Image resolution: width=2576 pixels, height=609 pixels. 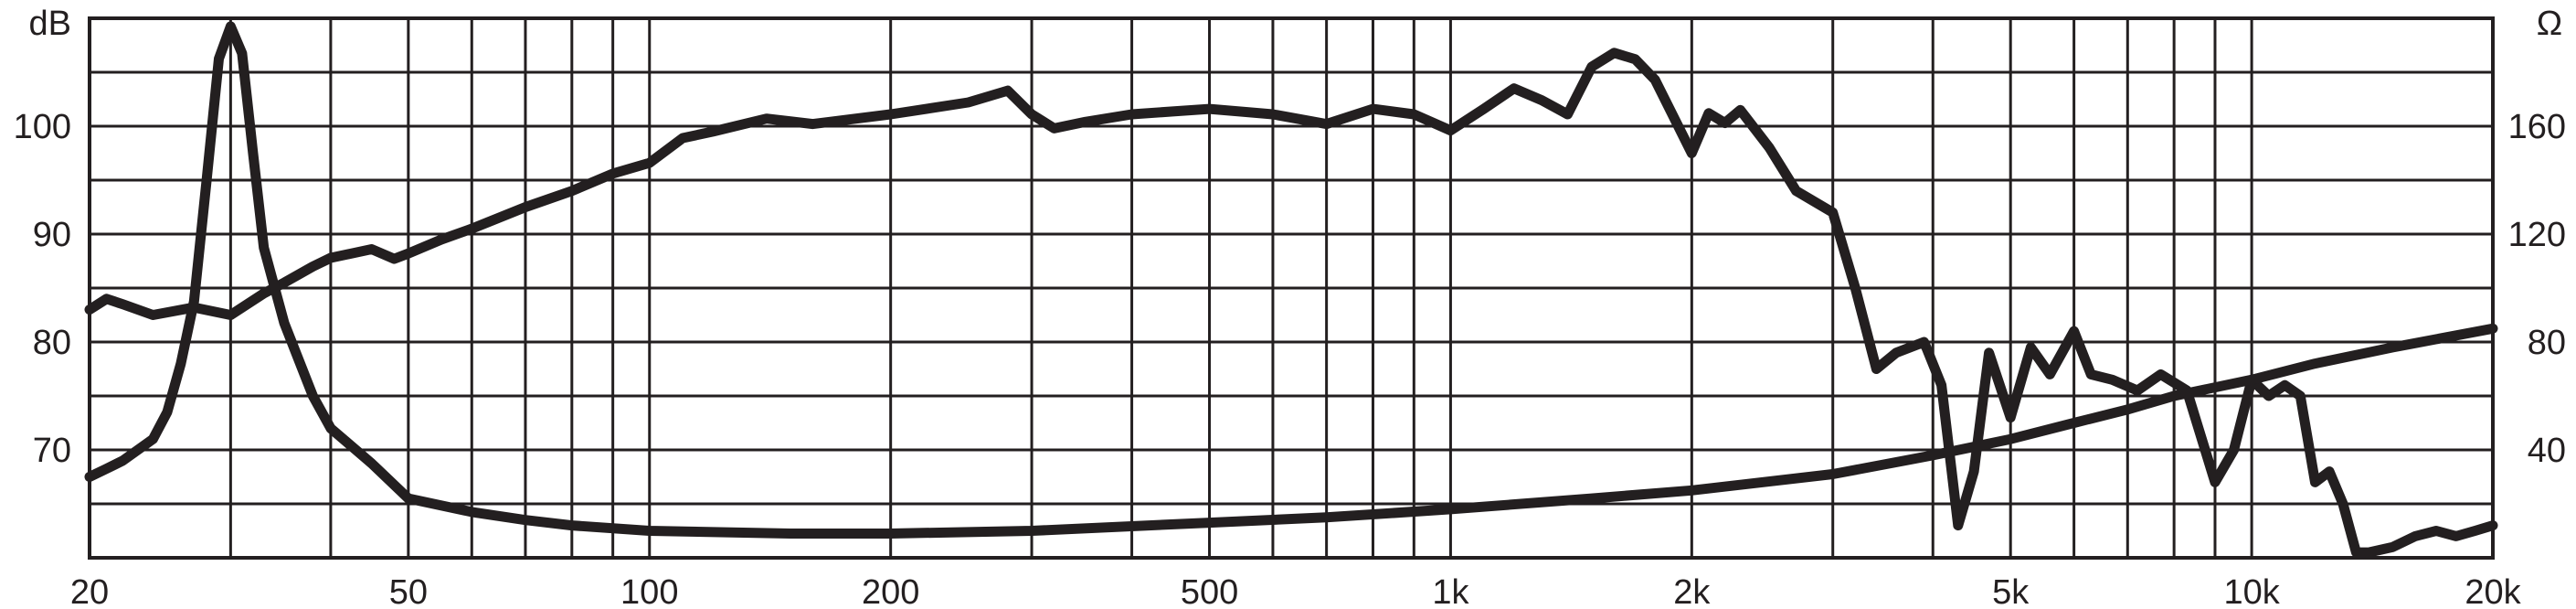 What do you see at coordinates (2493, 591) in the screenshot?
I see `x-tick-label: 20k` at bounding box center [2493, 591].